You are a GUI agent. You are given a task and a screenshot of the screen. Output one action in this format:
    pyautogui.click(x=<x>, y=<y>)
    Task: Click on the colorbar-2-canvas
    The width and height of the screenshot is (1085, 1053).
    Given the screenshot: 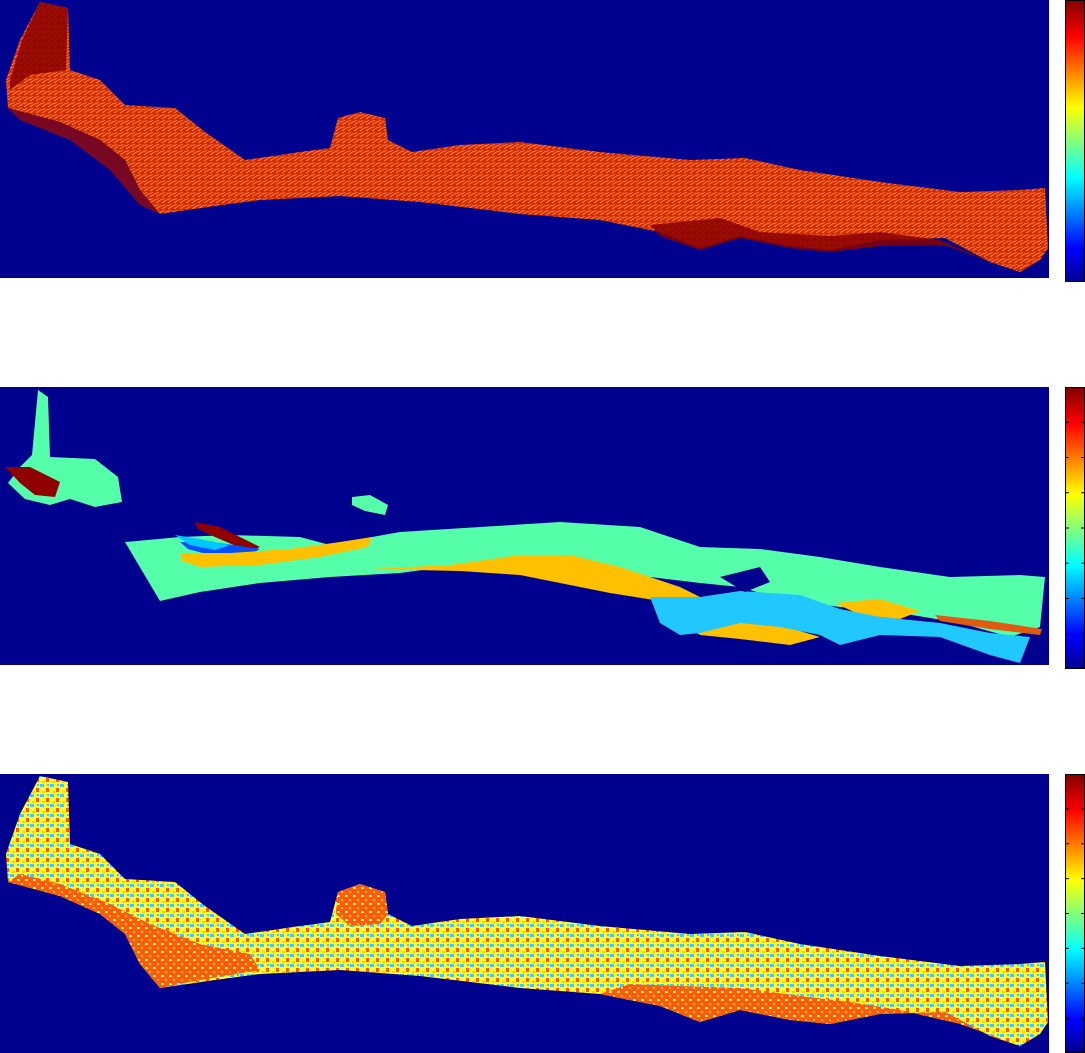 What is the action you would take?
    pyautogui.click(x=1075, y=528)
    